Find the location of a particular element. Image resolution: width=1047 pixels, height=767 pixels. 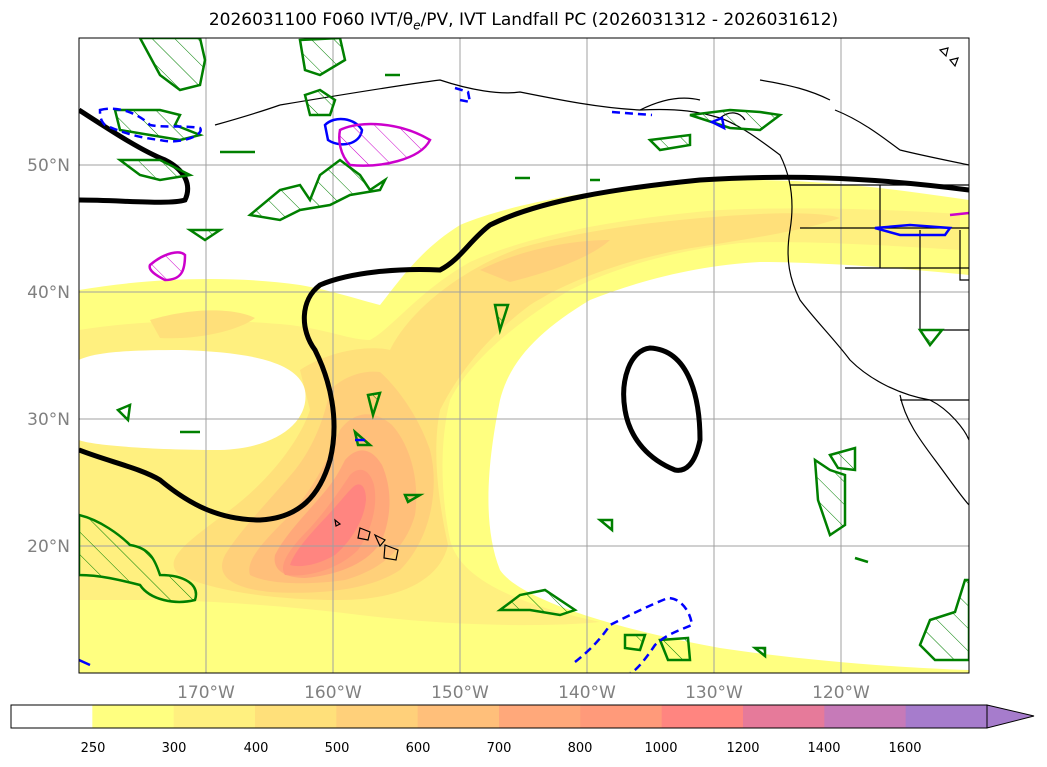

lon-label-120: 120°W is located at coordinates (841, 693).